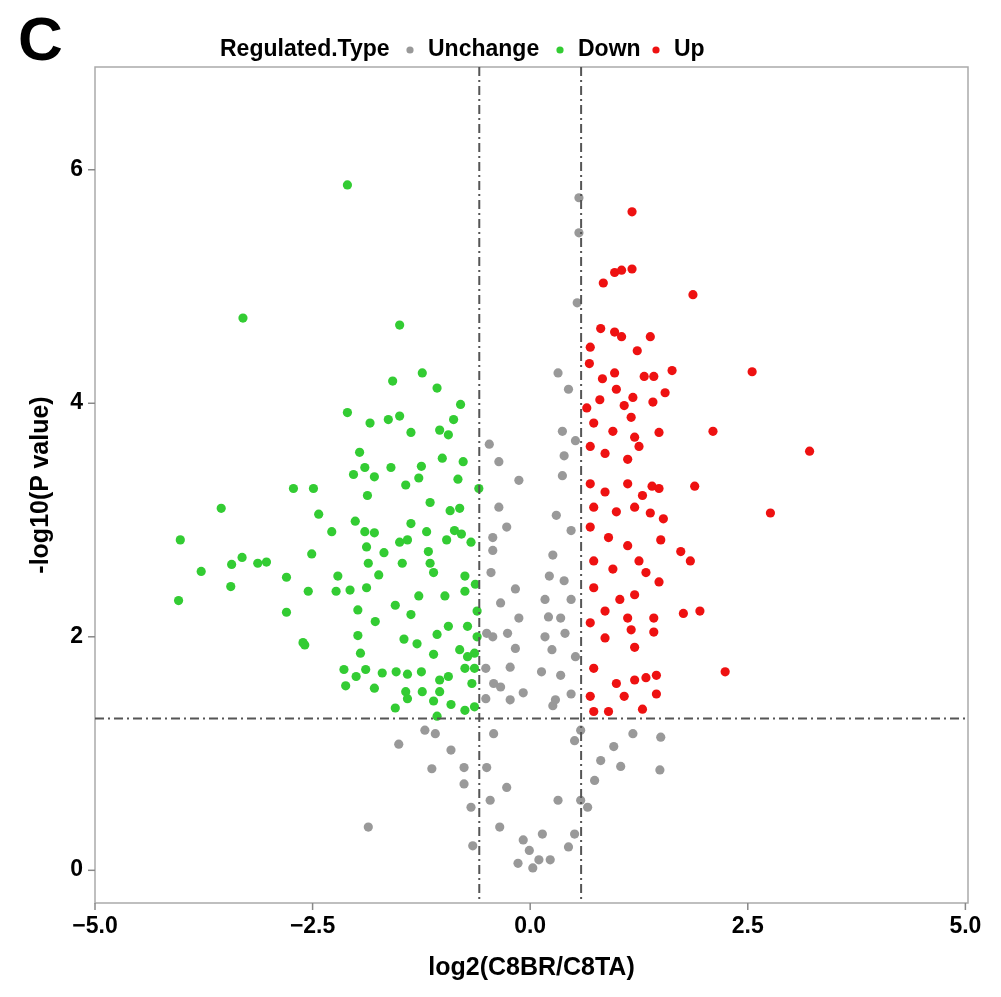 This screenshot has width=1001, height=997. What do you see at coordinates (95, 925) in the screenshot?
I see `x-tick-label: −5.0` at bounding box center [95, 925].